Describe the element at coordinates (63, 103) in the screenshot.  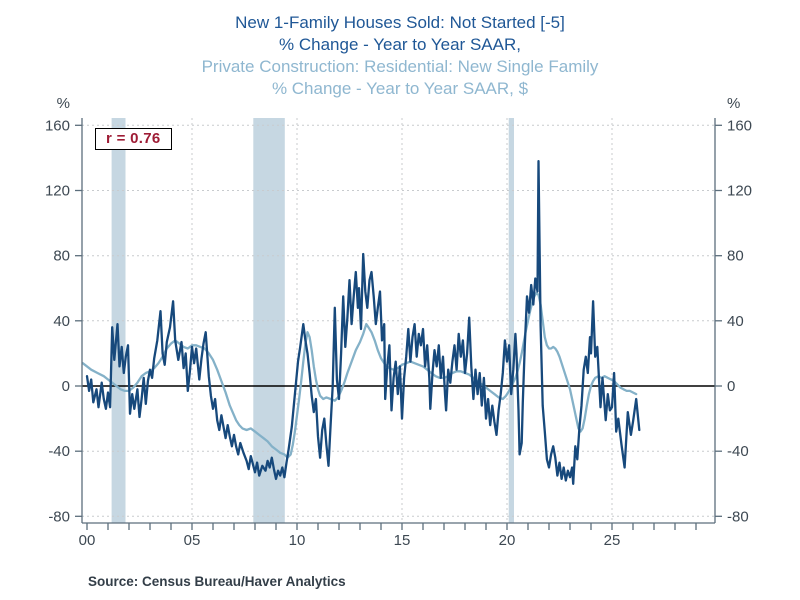
I see `y-unit-left: %` at that location.